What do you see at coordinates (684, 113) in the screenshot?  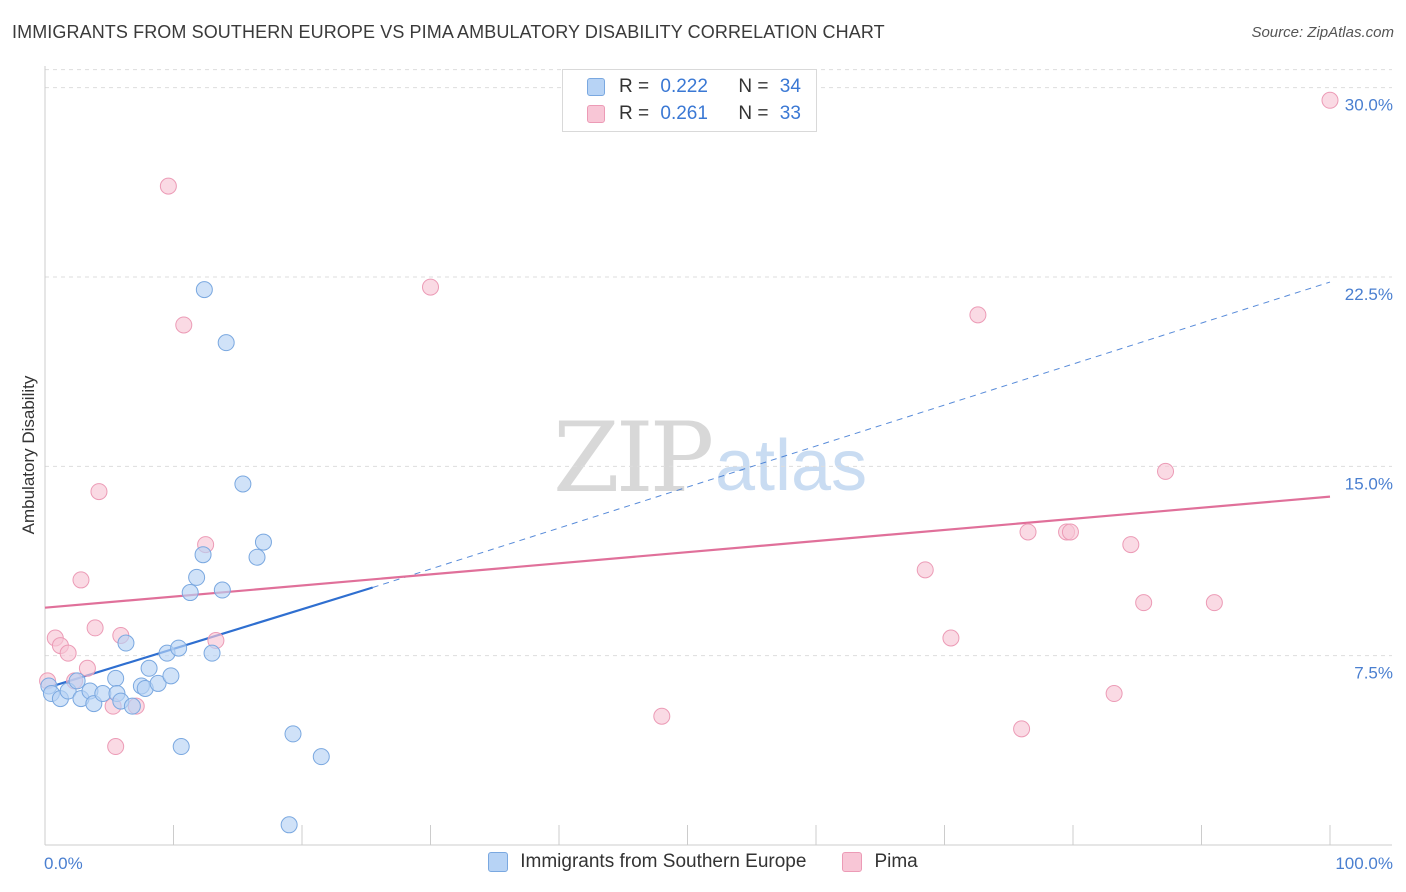 I see `r-value: 0.261` at bounding box center [684, 113].